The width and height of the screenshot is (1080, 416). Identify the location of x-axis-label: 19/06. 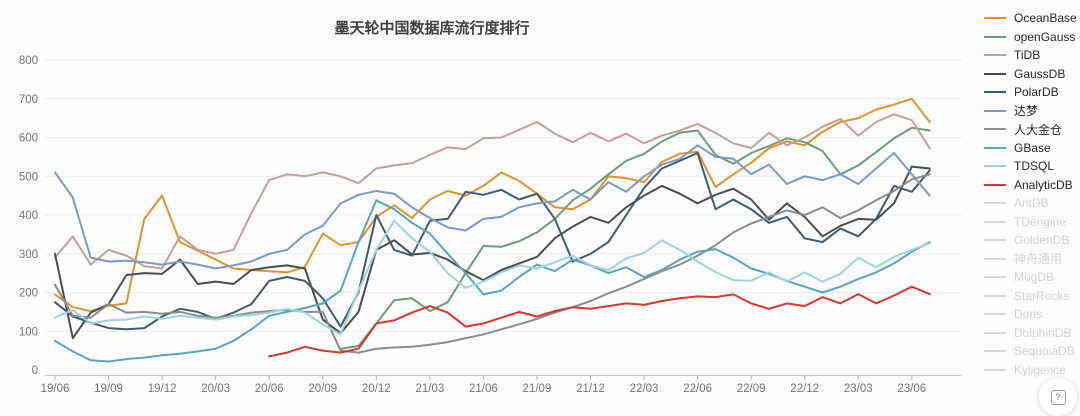
(55, 389).